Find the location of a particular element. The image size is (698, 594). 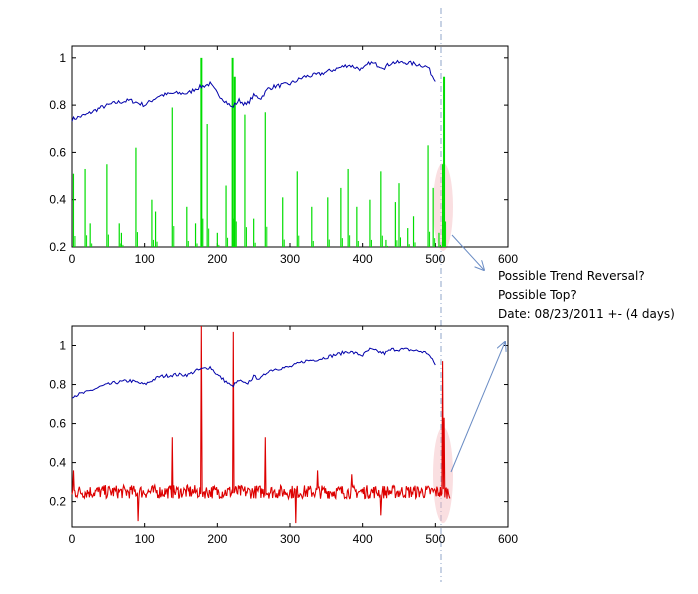

annotation-line-3: Date: 08/23/2011 +- (4 days) is located at coordinates (586, 314).